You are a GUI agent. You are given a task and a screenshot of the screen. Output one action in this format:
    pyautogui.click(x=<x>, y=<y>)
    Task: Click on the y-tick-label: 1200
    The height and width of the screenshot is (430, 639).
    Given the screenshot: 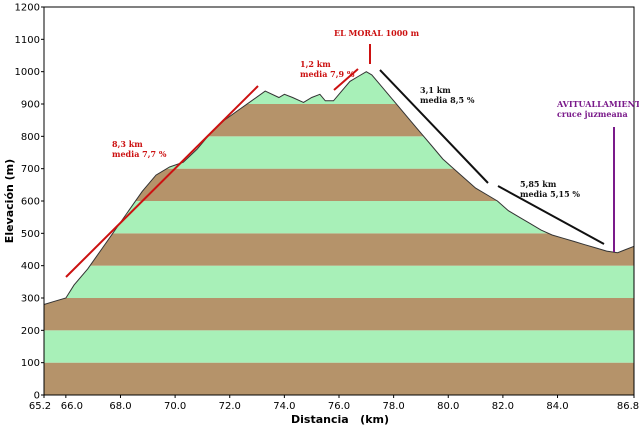 What is the action you would take?
    pyautogui.click(x=27, y=8)
    